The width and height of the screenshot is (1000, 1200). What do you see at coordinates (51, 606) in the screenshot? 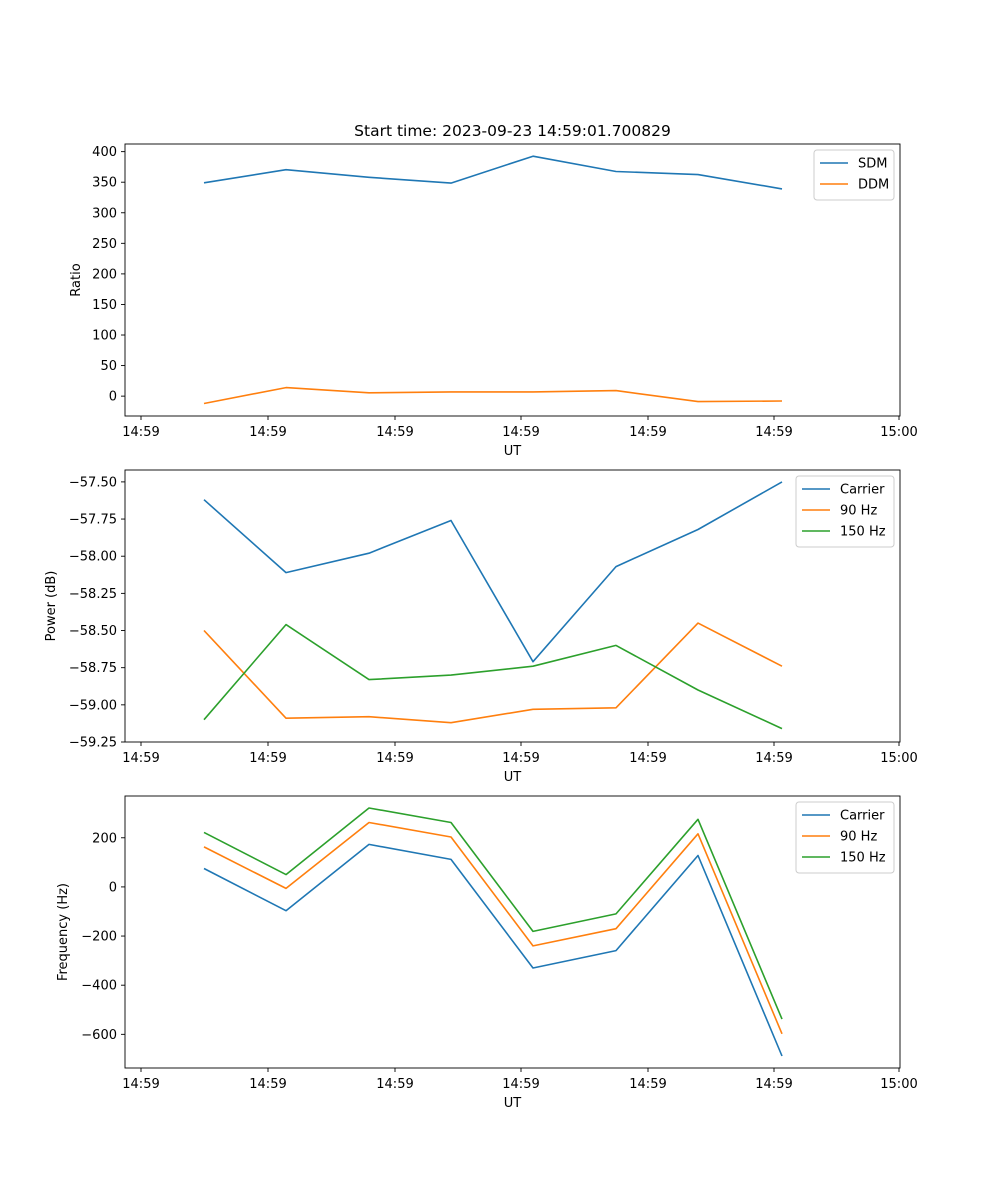
I see `y-axis-label: Power (dB)` at bounding box center [51, 606].